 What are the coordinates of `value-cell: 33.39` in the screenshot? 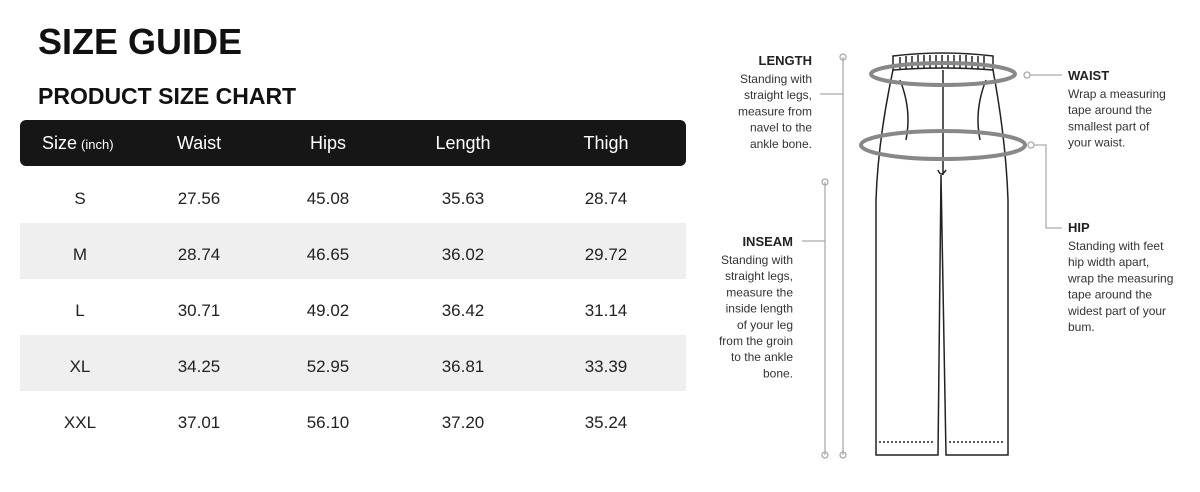 It's located at (606, 366).